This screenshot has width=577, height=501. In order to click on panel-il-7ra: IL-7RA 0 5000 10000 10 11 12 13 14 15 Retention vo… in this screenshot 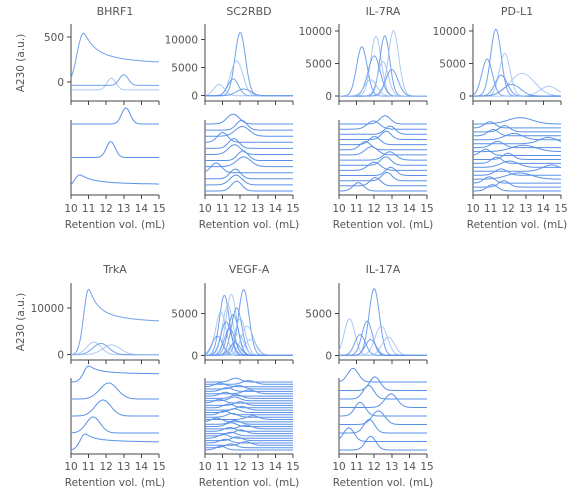, I will do `click(366, 118)`.